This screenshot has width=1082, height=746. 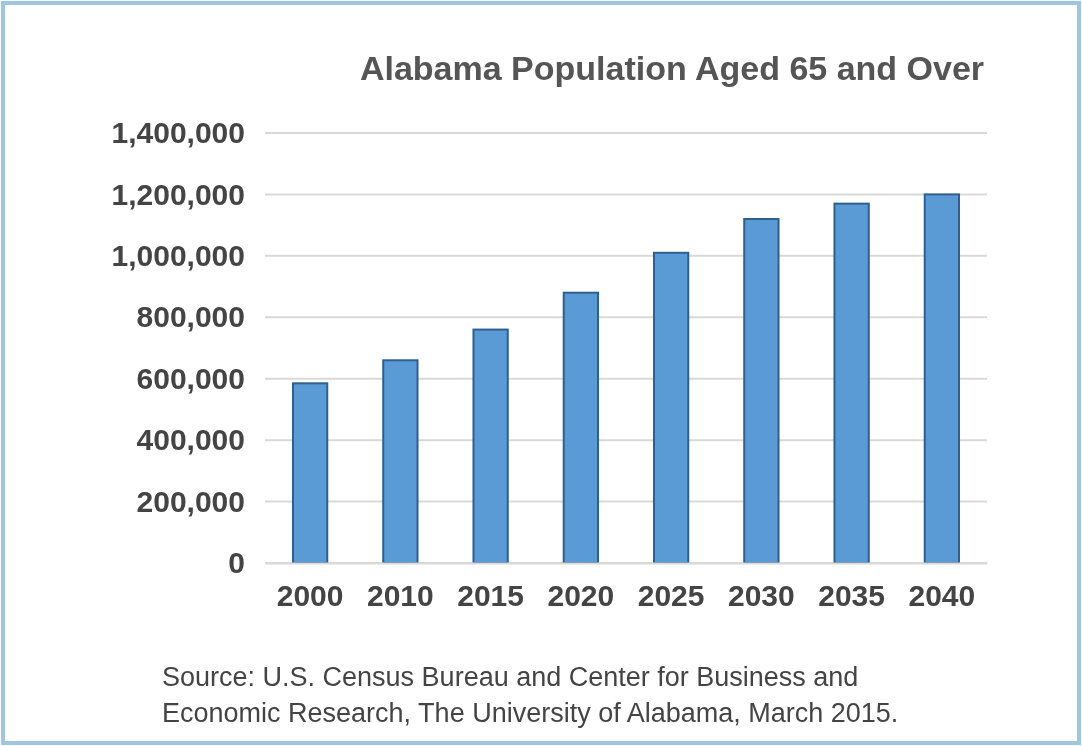 I want to click on x-tick-label: 2020, so click(x=581, y=596).